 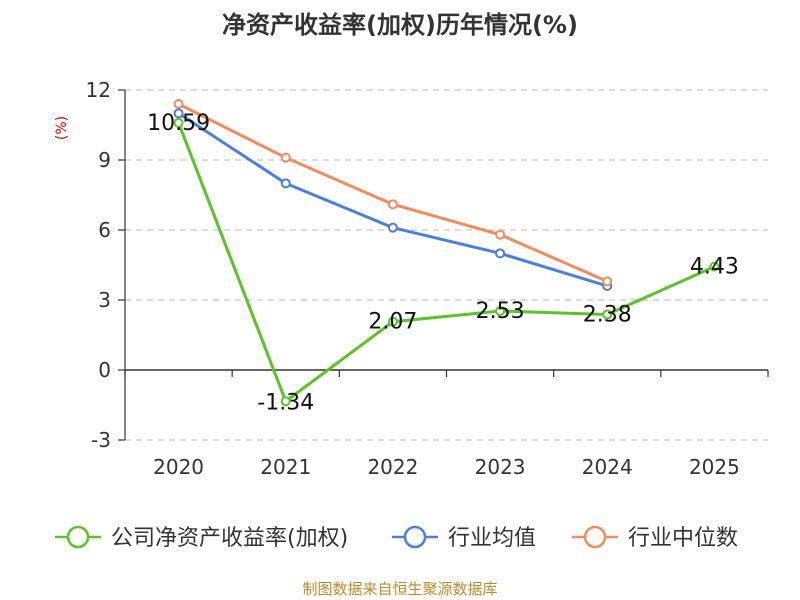 I want to click on legend-item-1: 行业均值, so click(x=464, y=538).